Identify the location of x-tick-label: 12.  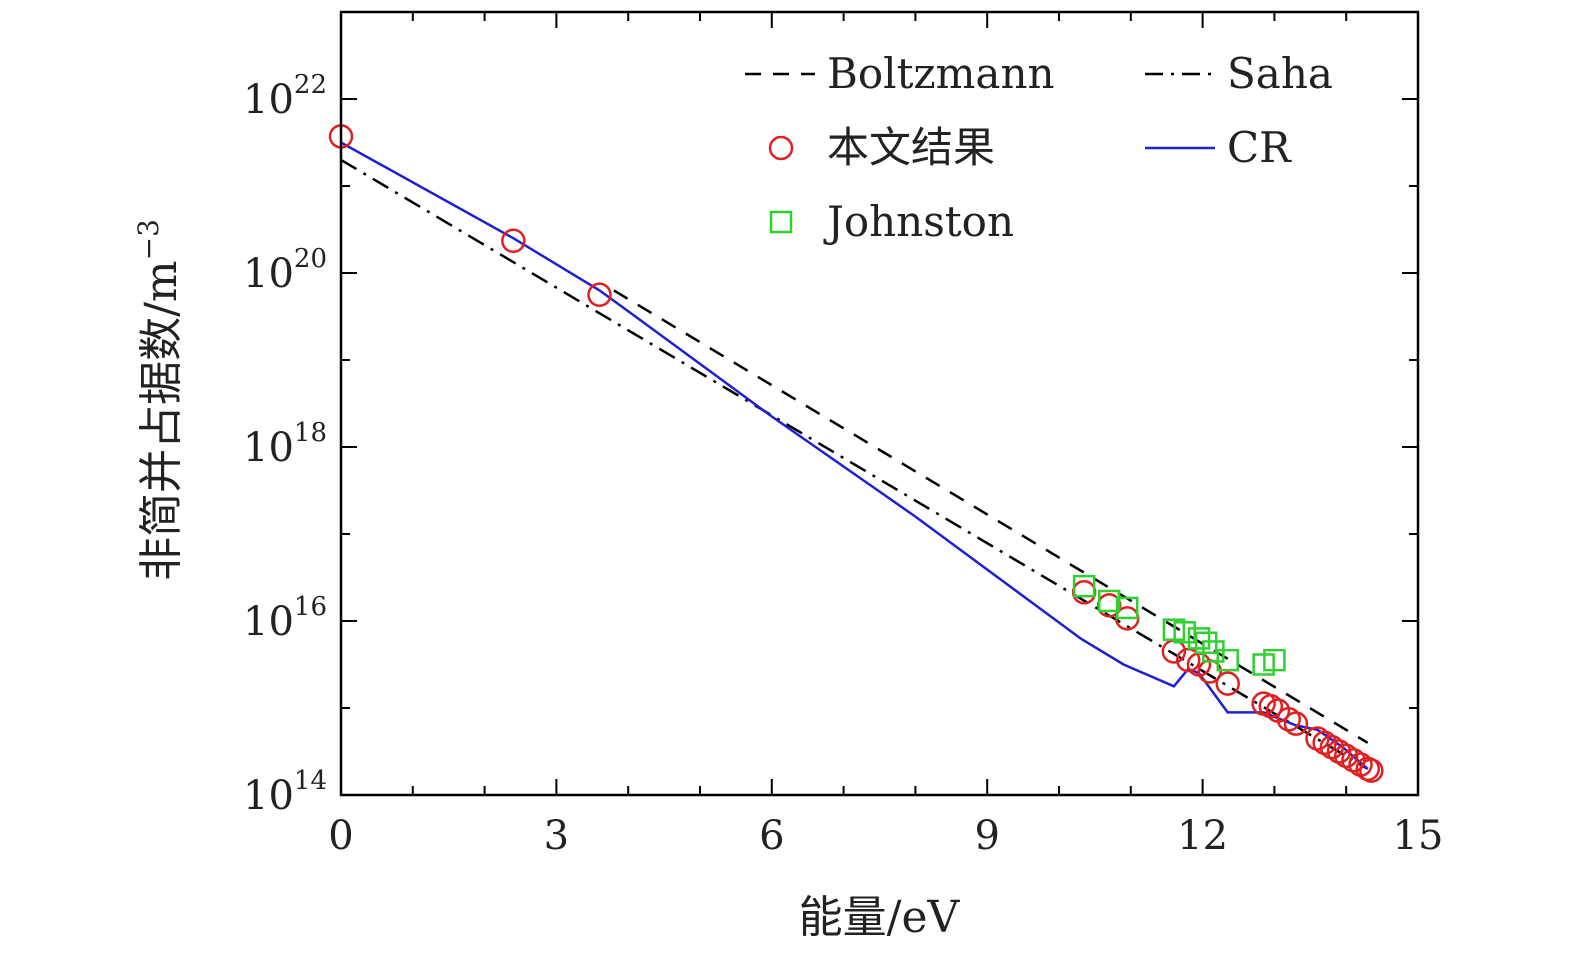
(1202, 836).